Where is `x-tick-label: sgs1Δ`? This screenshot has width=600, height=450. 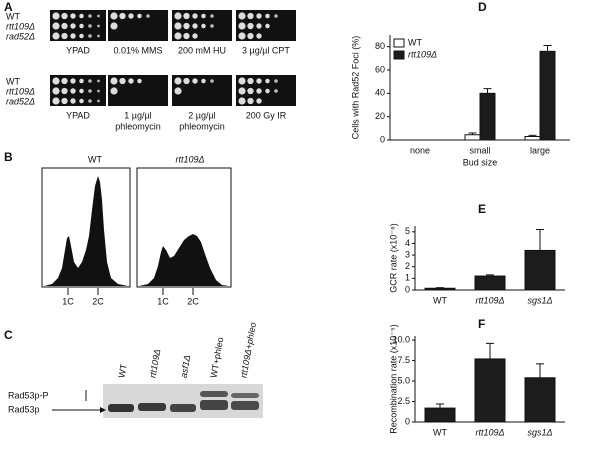 x-tick-label: sgs1Δ is located at coordinates (539, 300).